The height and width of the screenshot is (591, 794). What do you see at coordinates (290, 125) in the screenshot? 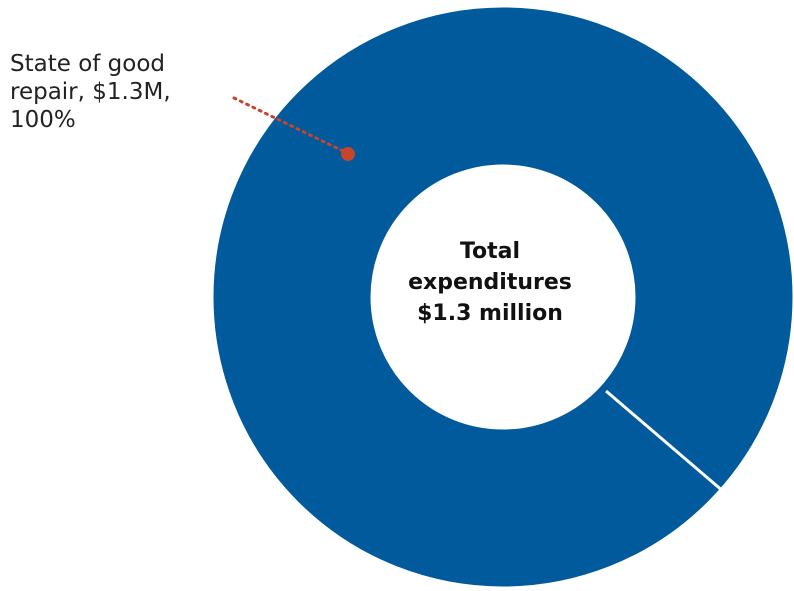
I see `callout-leader-line` at bounding box center [290, 125].